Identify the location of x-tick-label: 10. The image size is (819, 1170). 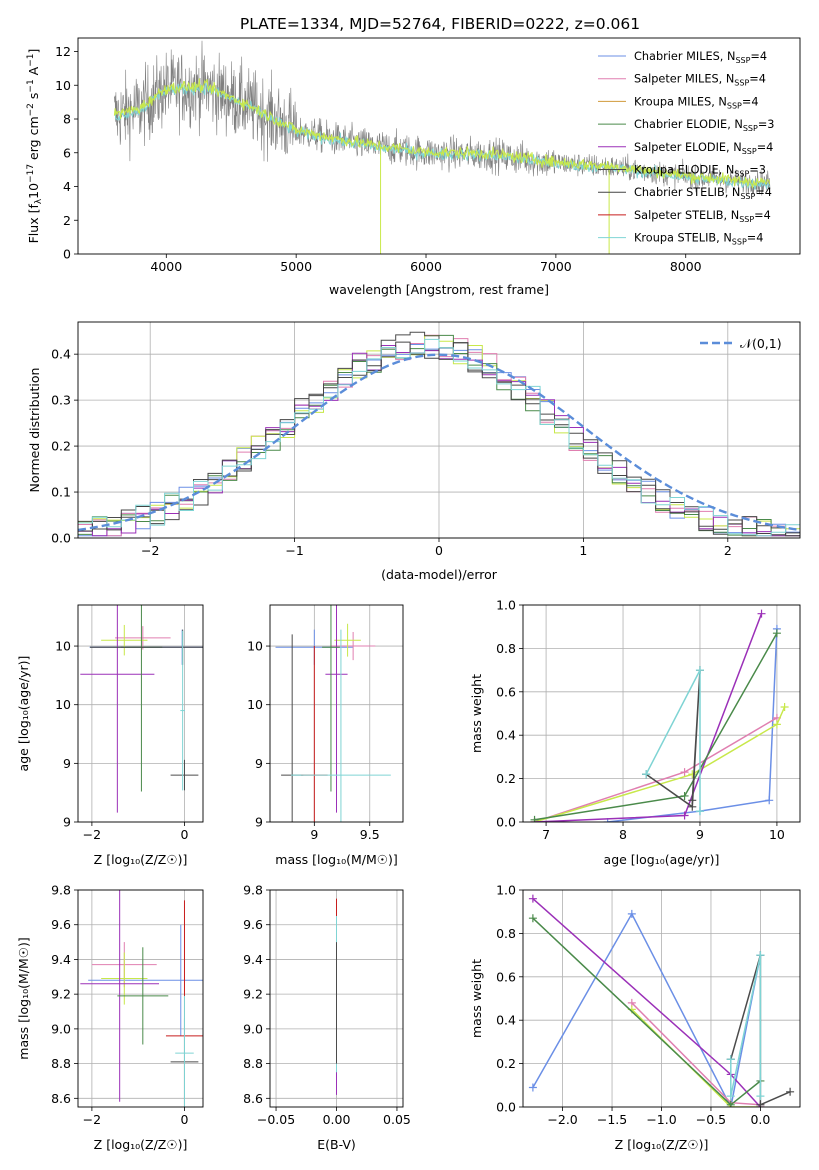
(777, 834).